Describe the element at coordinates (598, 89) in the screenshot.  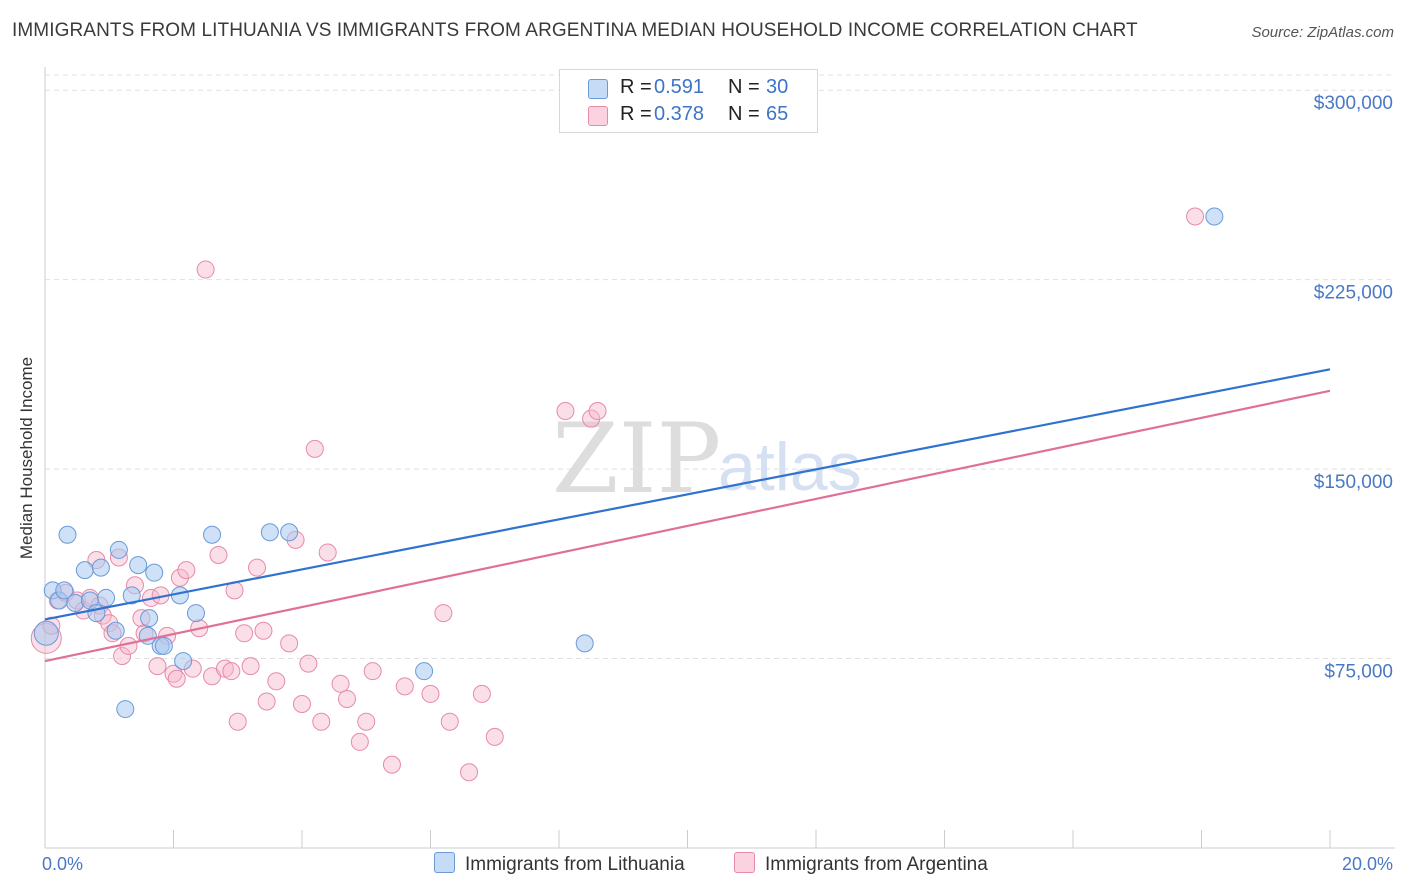
I see `legend-swatch-lithuania` at that location.